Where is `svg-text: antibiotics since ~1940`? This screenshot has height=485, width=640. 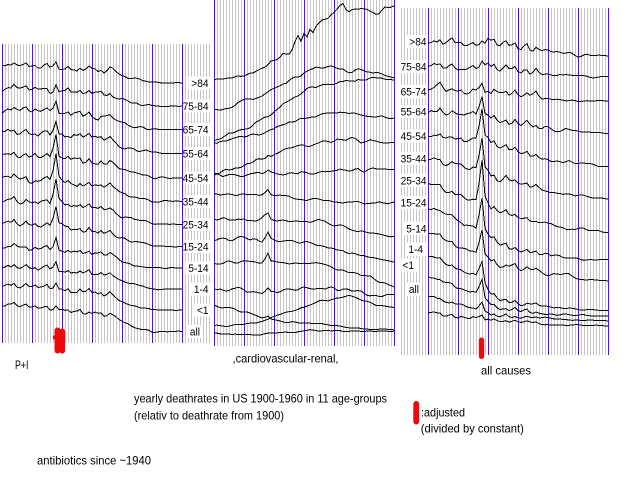 svg-text: antibiotics since ~1940 is located at coordinates (94, 461).